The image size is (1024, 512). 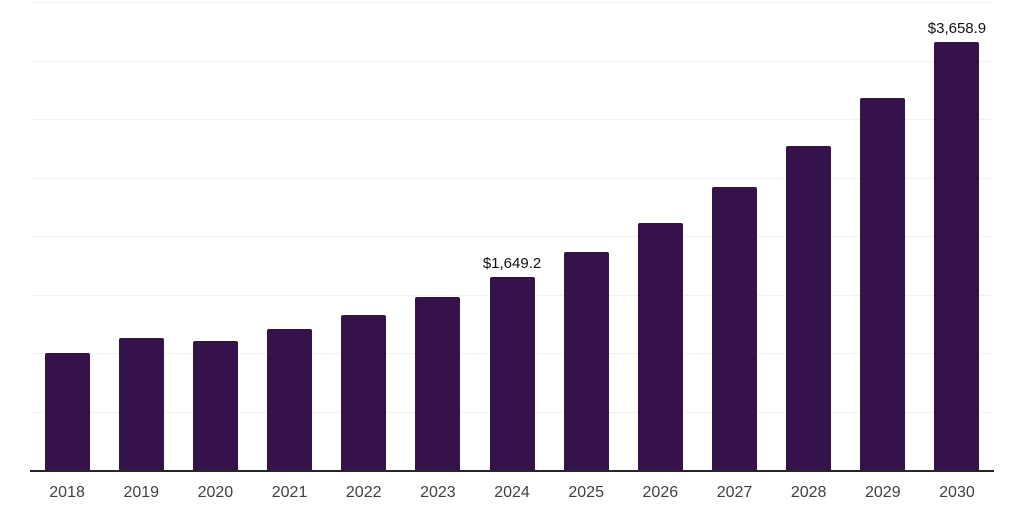 I want to click on bar-slot-2022, so click(x=364, y=236).